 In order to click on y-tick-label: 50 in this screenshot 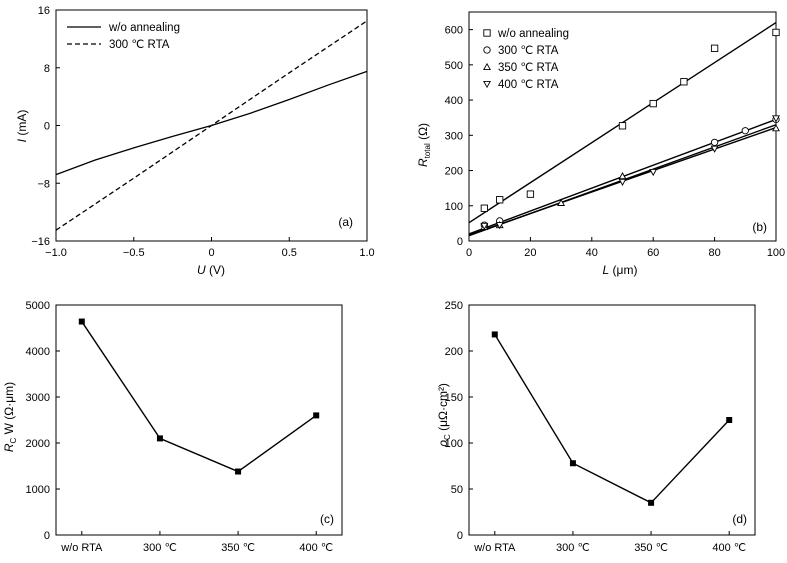, I will do `click(457, 490)`.